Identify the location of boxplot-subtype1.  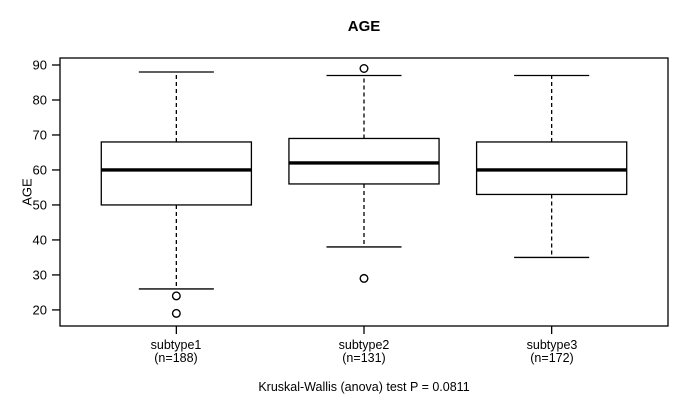
(176, 202).